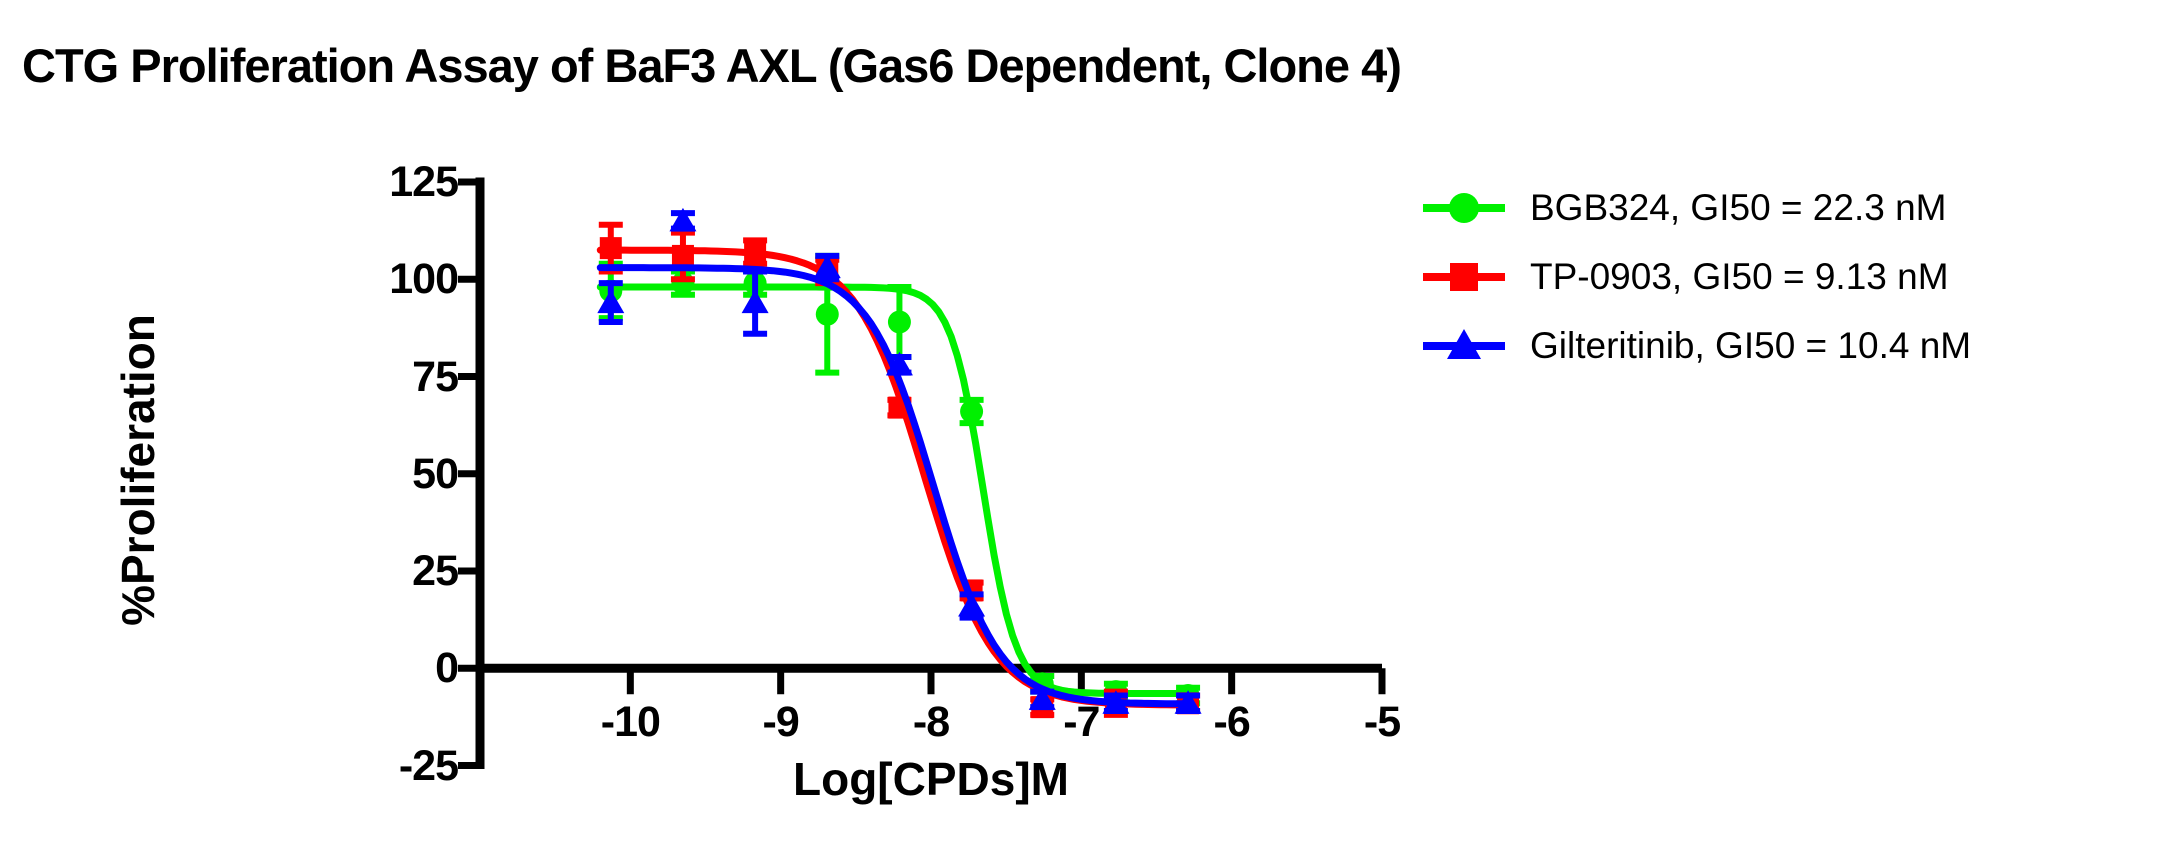 The width and height of the screenshot is (2174, 855). I want to click on tp0903-square-legend-marker, so click(1464, 276).